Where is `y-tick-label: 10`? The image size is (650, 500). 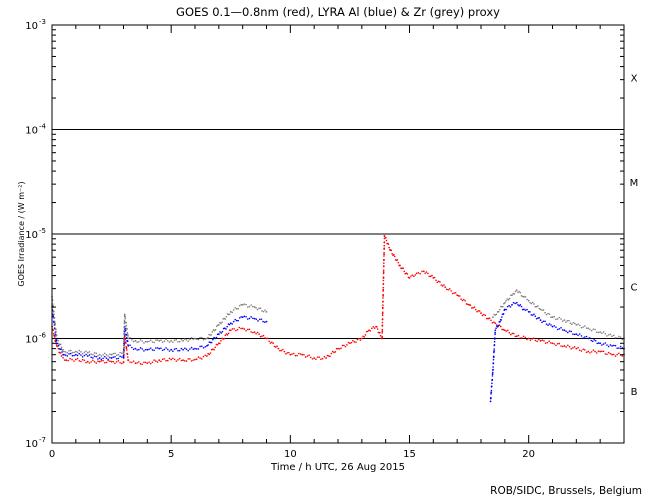
y-tick-label: 10 is located at coordinates (31, 131).